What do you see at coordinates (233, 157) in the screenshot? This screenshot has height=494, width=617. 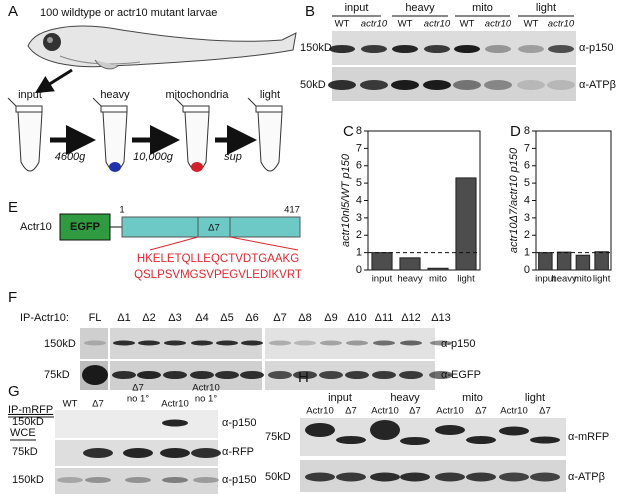 I see `spin-label: sup` at bounding box center [233, 157].